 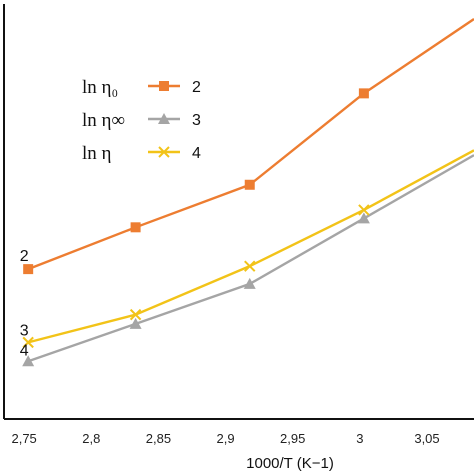 I want to click on legend-series-number: 4, so click(x=196, y=153).